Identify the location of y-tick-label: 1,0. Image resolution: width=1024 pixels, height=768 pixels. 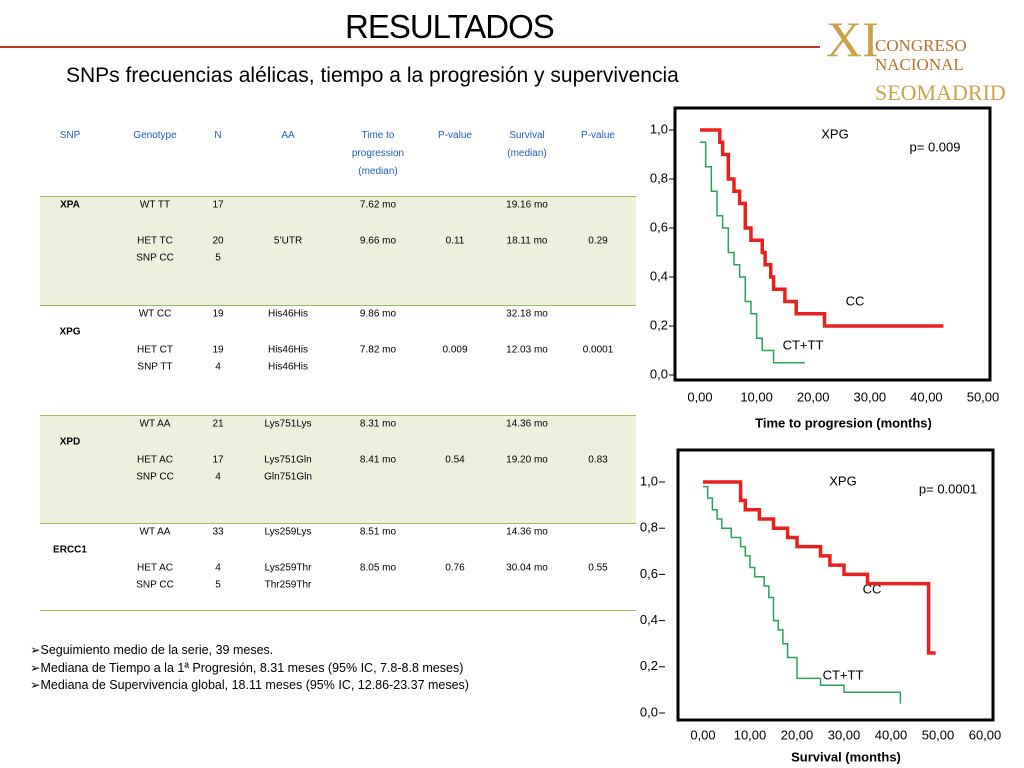
(649, 480).